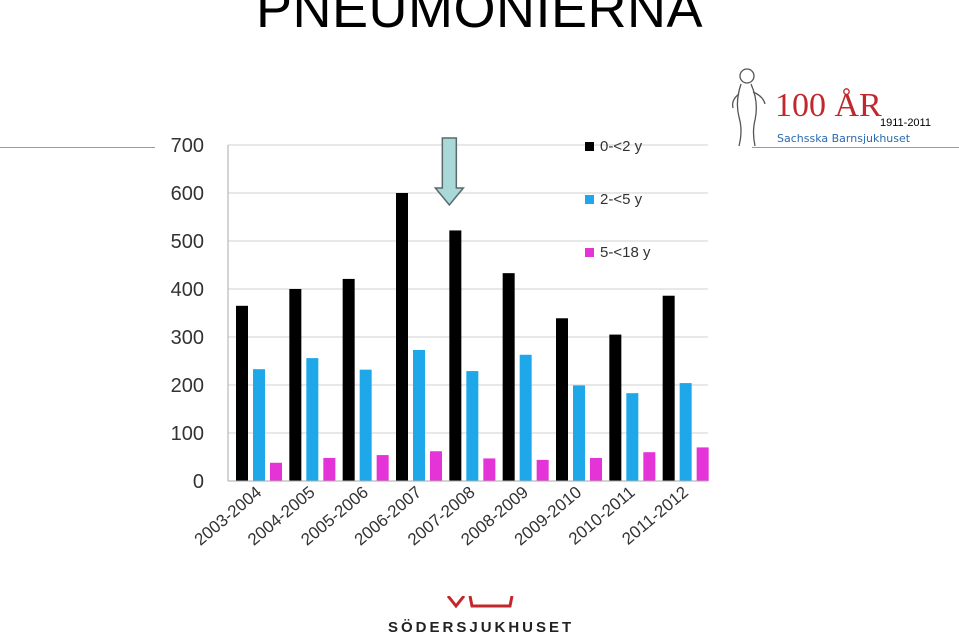 This screenshot has width=959, height=637. What do you see at coordinates (187, 290) in the screenshot?
I see `y-tick-label: 400` at bounding box center [187, 290].